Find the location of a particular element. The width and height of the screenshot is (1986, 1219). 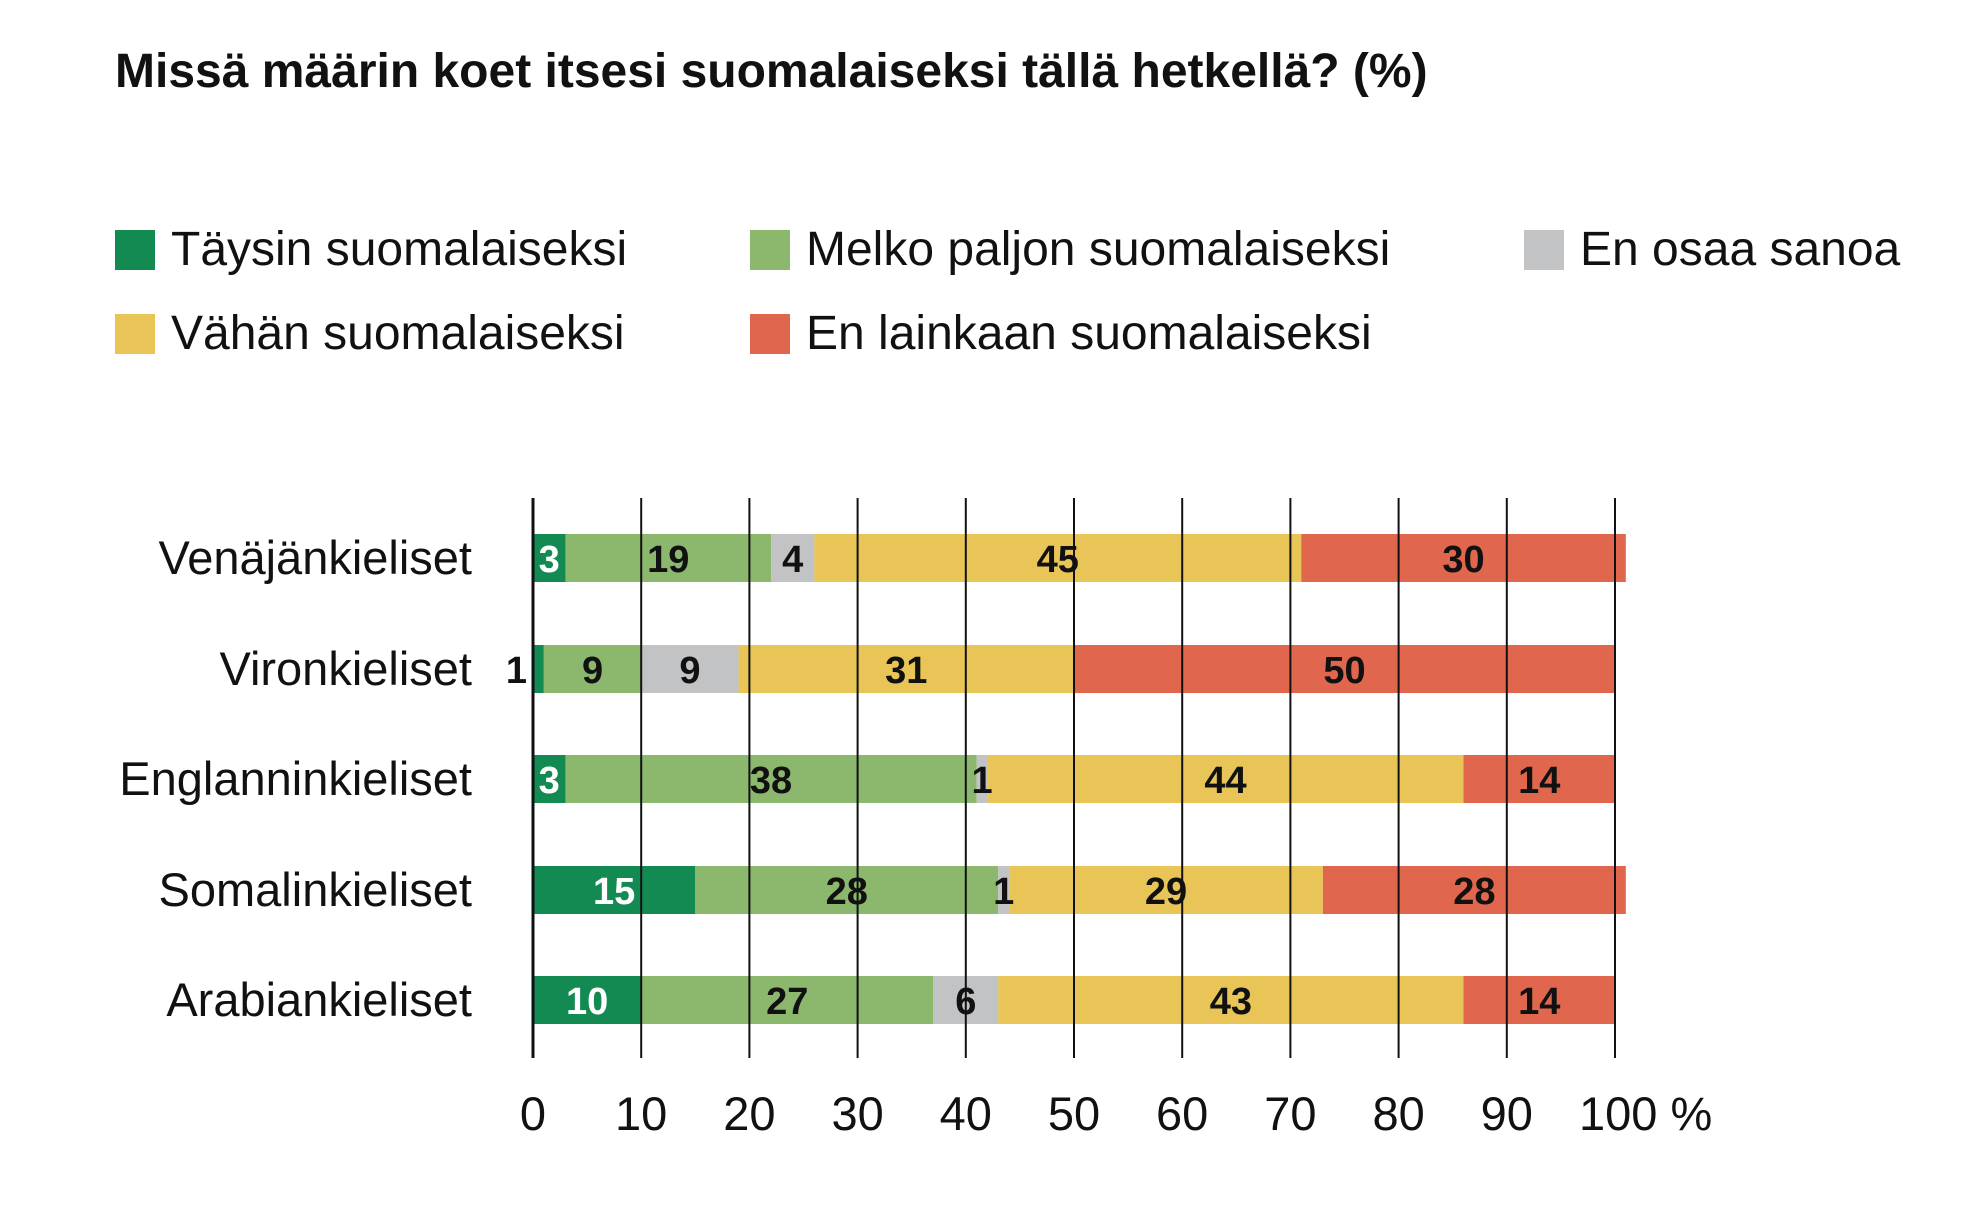

category-label: Vironkieliset is located at coordinates (345, 668).